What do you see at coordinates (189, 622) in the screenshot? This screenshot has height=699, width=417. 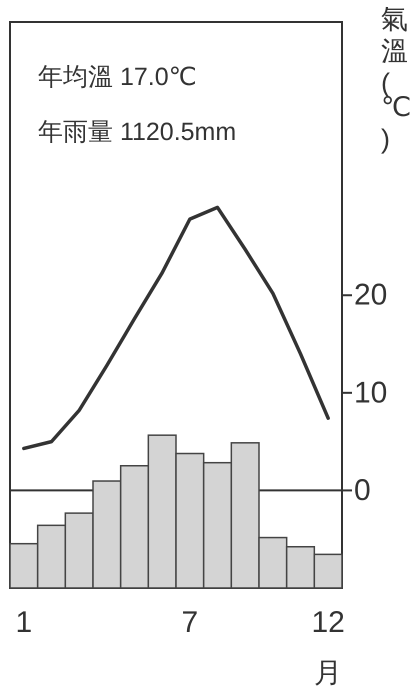 I see `x-tick-label: 7` at bounding box center [189, 622].